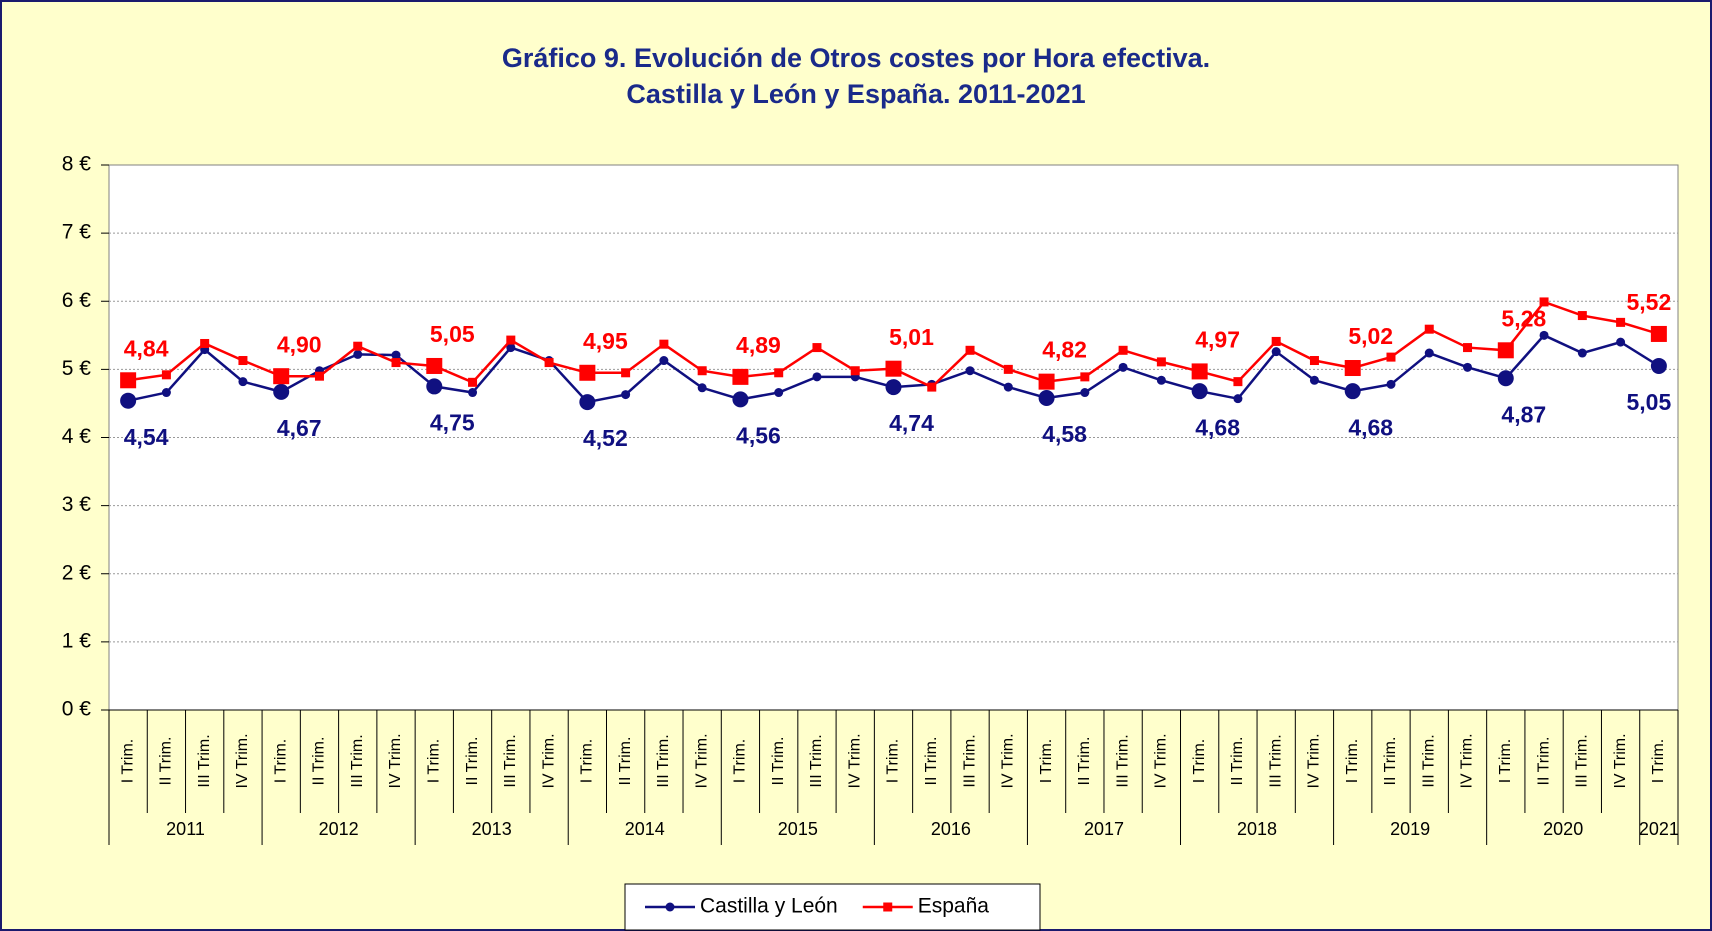  What do you see at coordinates (77, 436) in the screenshot?
I see `y-tick-label: 4 €` at bounding box center [77, 436].